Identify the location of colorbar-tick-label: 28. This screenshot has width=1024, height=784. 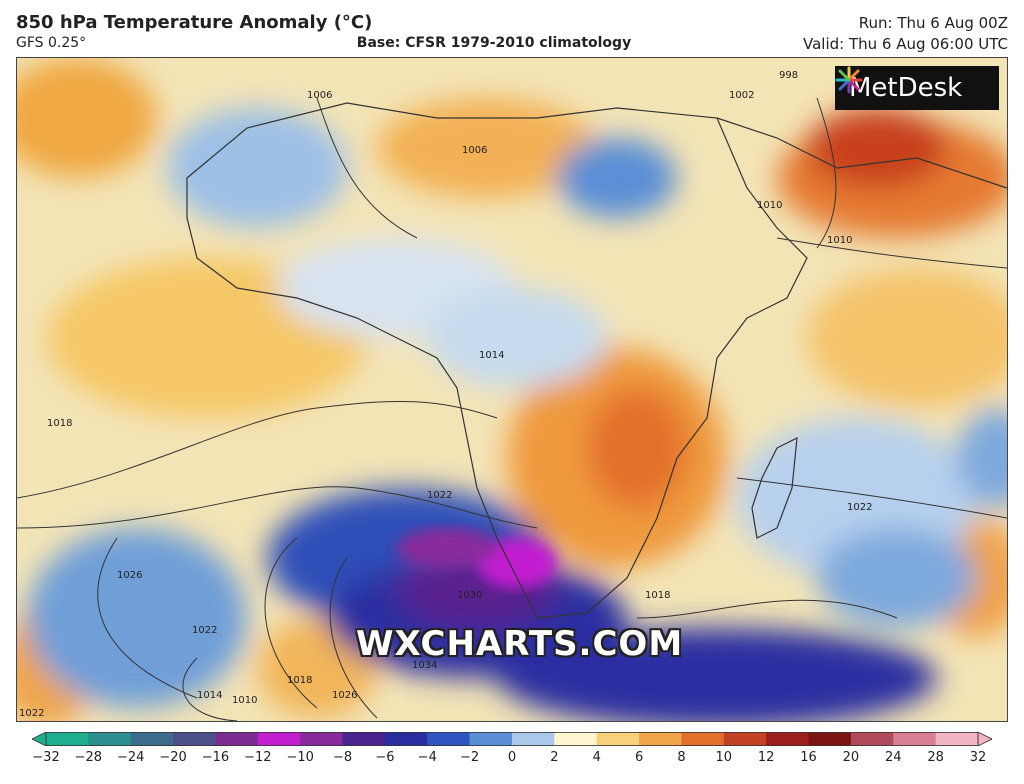
(935, 757).